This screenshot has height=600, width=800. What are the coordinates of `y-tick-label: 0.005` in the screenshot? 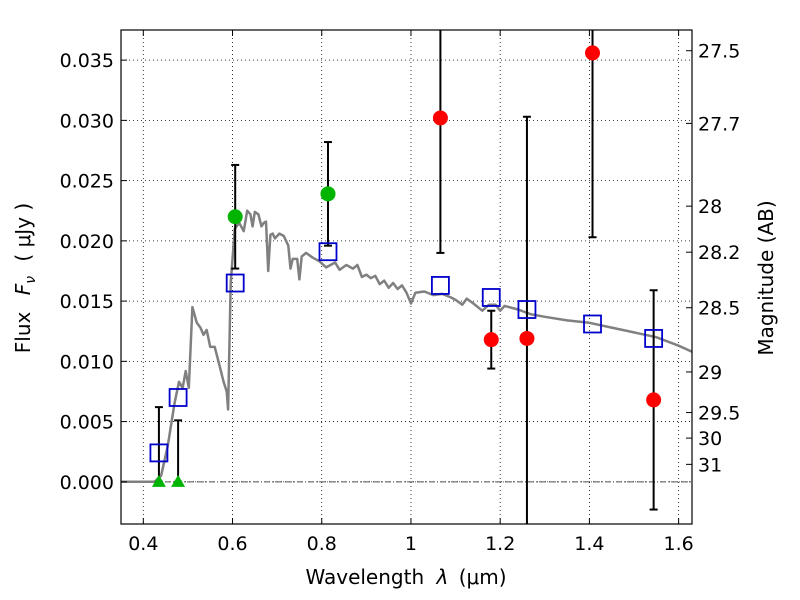 It's located at (87, 423).